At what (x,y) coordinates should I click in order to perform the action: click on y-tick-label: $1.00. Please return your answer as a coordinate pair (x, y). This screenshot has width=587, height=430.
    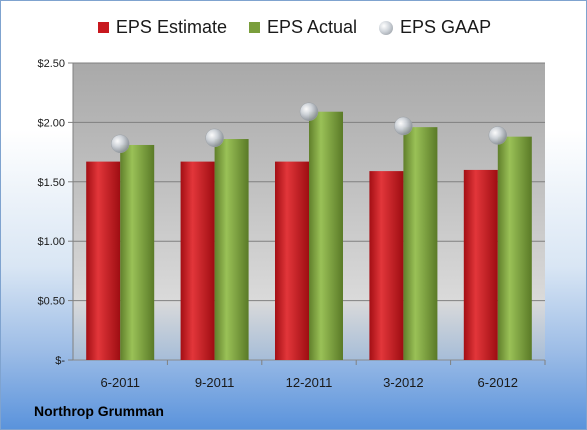
    Looking at the image, I should click on (51, 242).